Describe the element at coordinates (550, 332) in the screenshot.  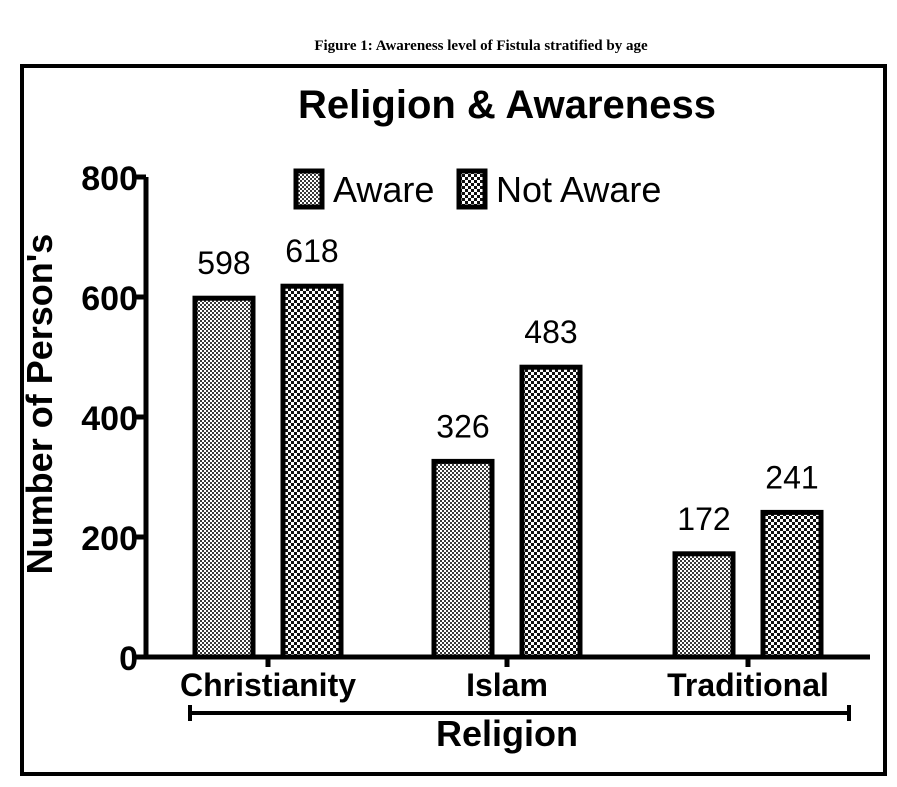
I see `data-label: 483` at that location.